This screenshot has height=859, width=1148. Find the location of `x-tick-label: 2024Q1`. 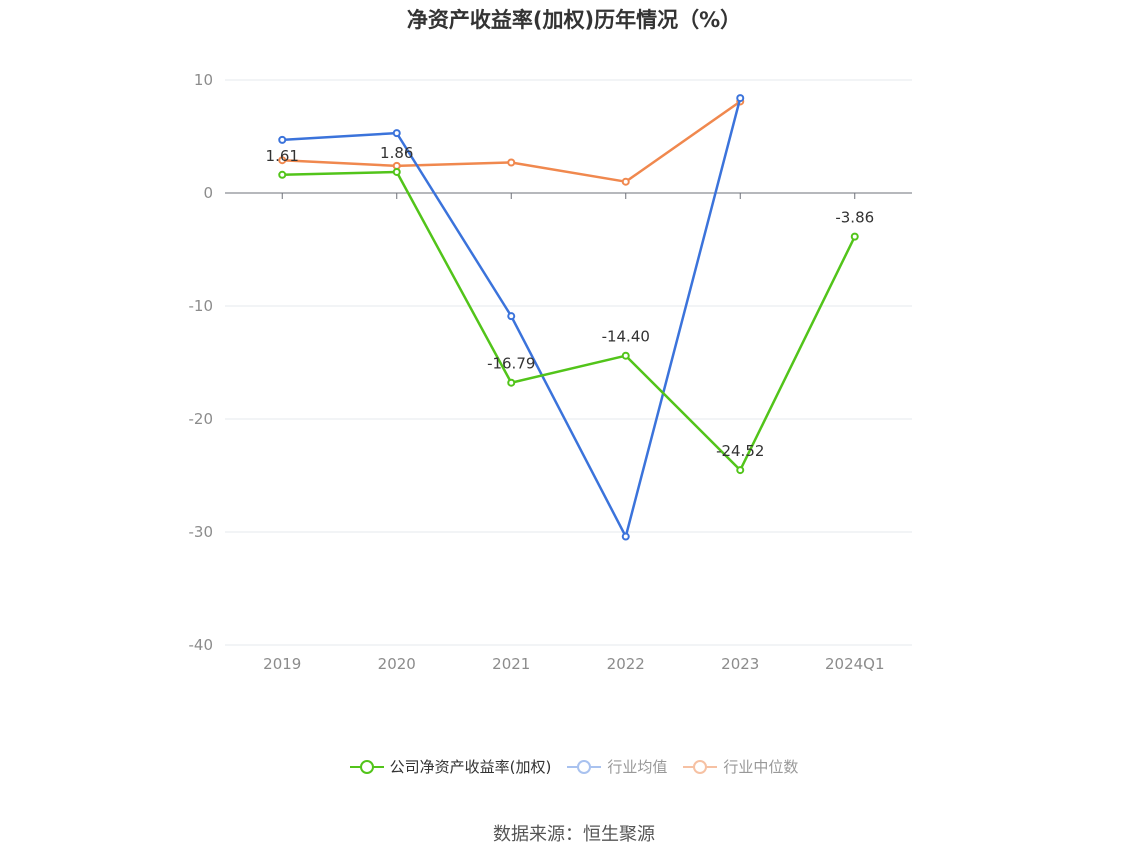

x-tick-label: 2024Q1 is located at coordinates (855, 664).